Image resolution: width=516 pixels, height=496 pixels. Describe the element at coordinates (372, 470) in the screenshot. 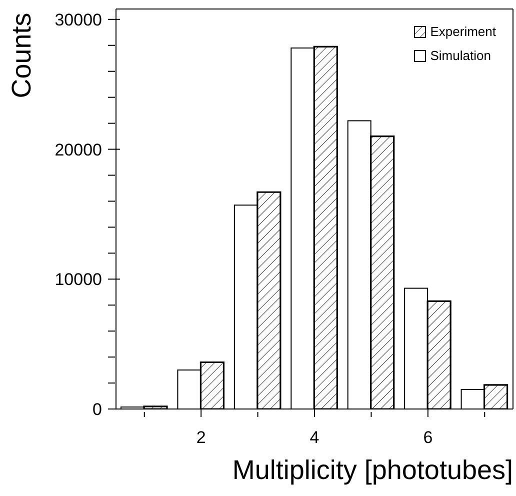

I see `x-axis-title: Multiplicity [phototubes]` at that location.